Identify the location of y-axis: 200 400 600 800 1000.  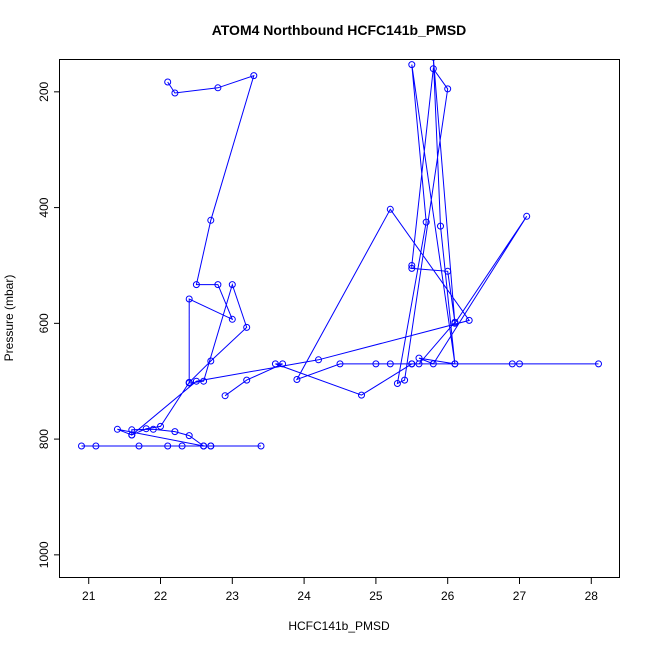
(48, 325).